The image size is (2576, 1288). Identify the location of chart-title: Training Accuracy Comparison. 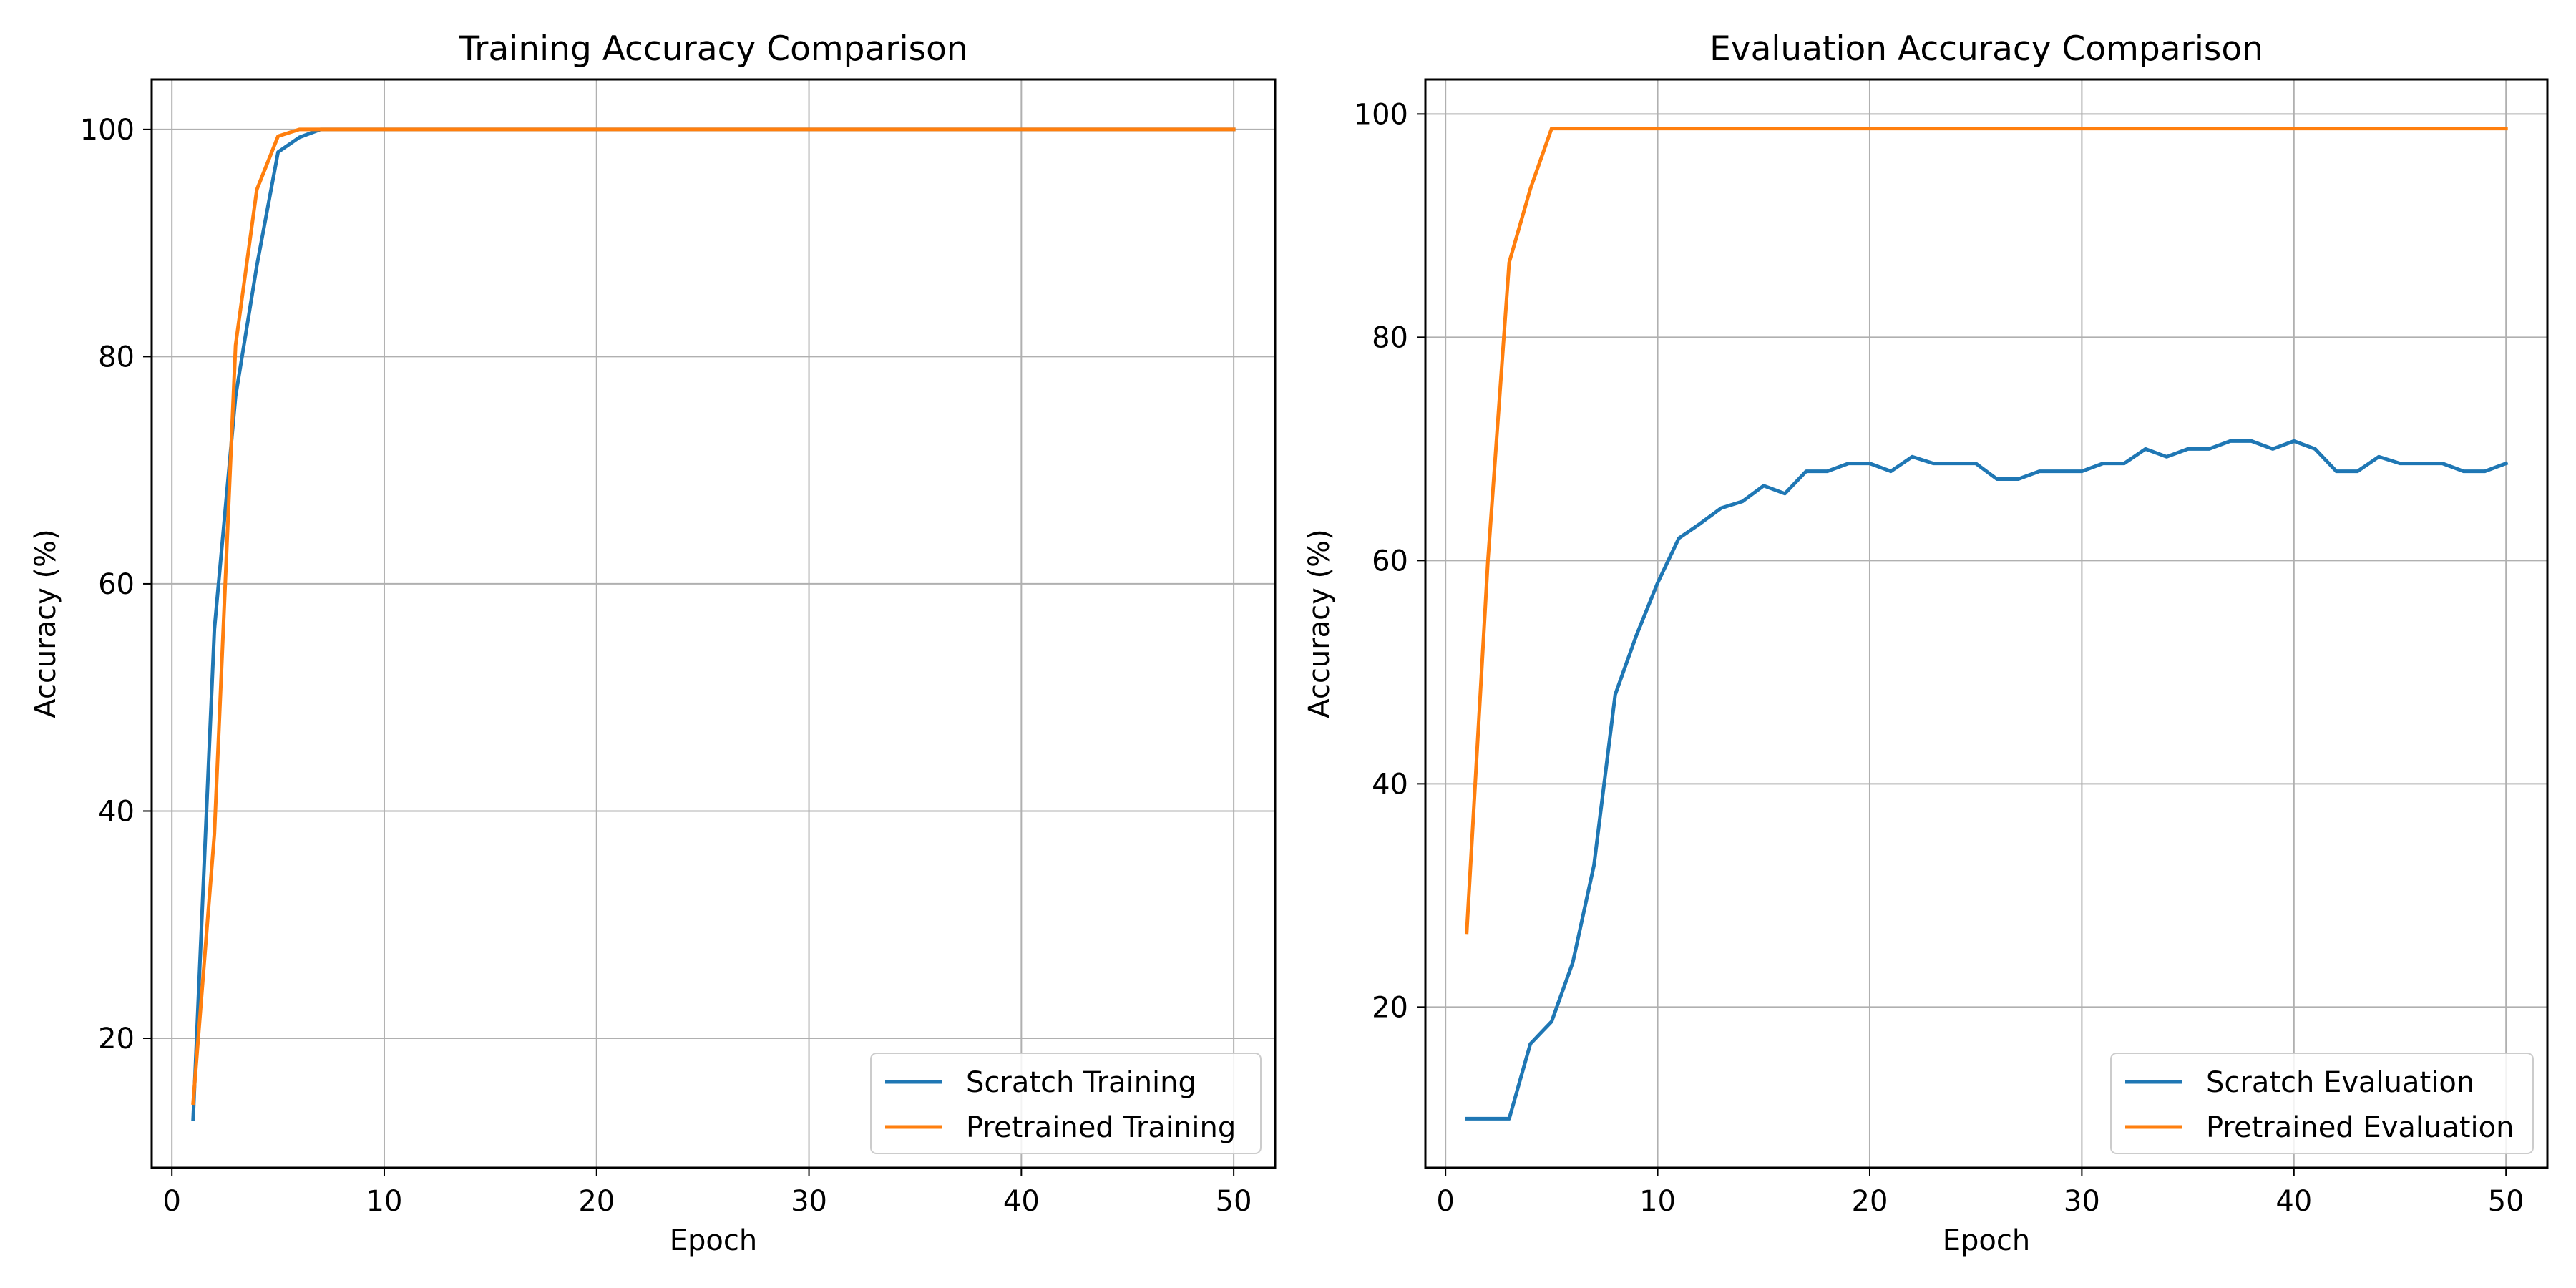
(712, 49).